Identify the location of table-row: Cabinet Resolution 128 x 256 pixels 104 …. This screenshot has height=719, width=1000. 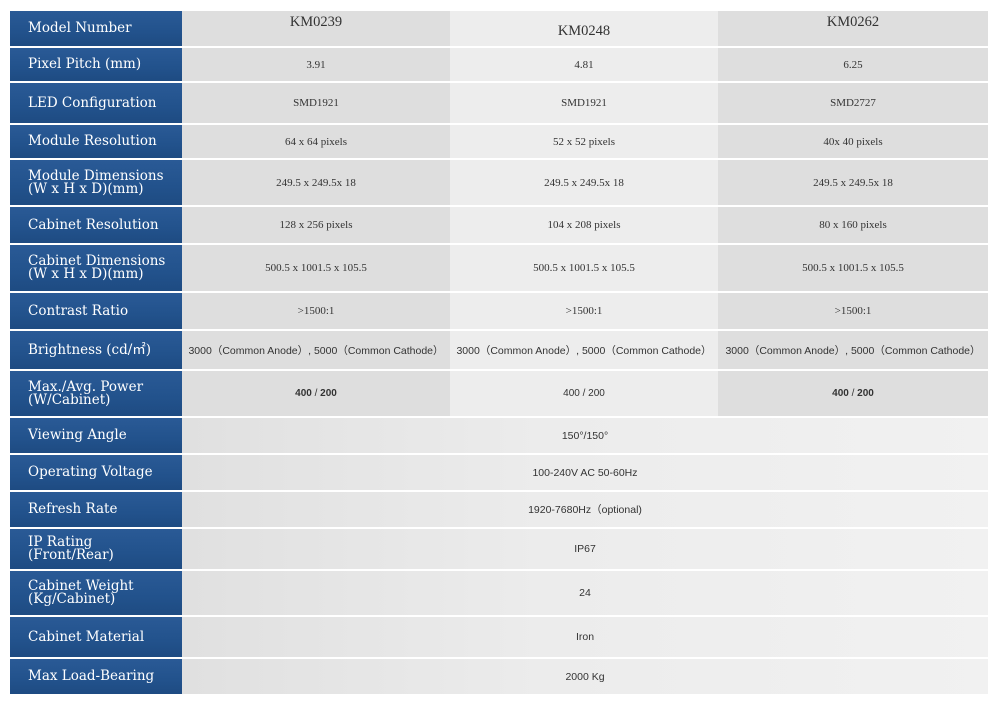
(499, 226).